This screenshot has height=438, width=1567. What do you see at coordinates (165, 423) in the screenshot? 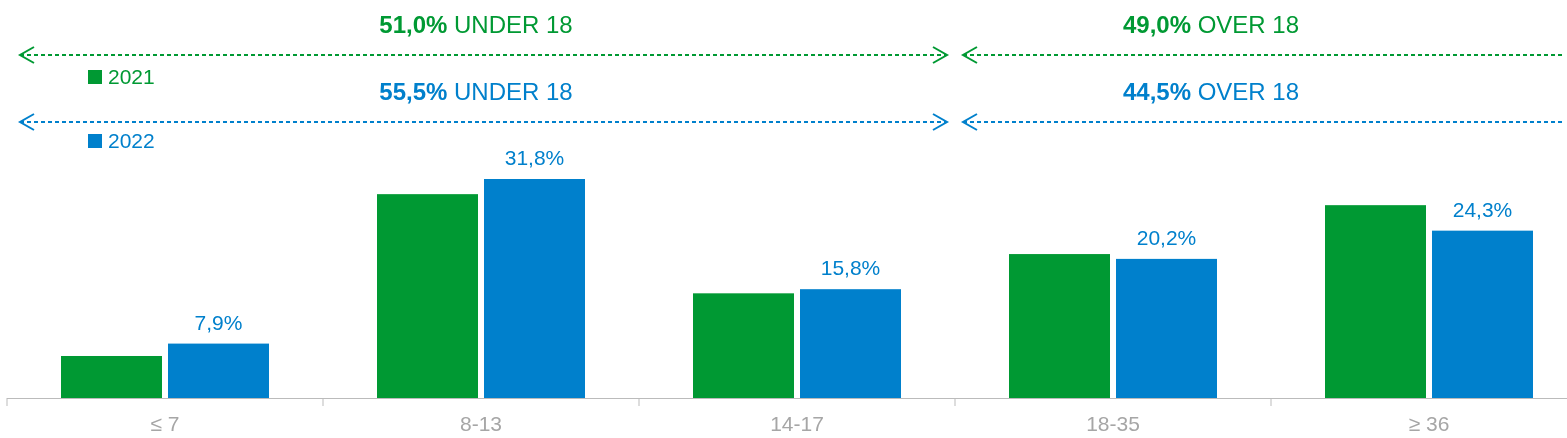
I see `x-tick-label: ≤ 7` at bounding box center [165, 423].